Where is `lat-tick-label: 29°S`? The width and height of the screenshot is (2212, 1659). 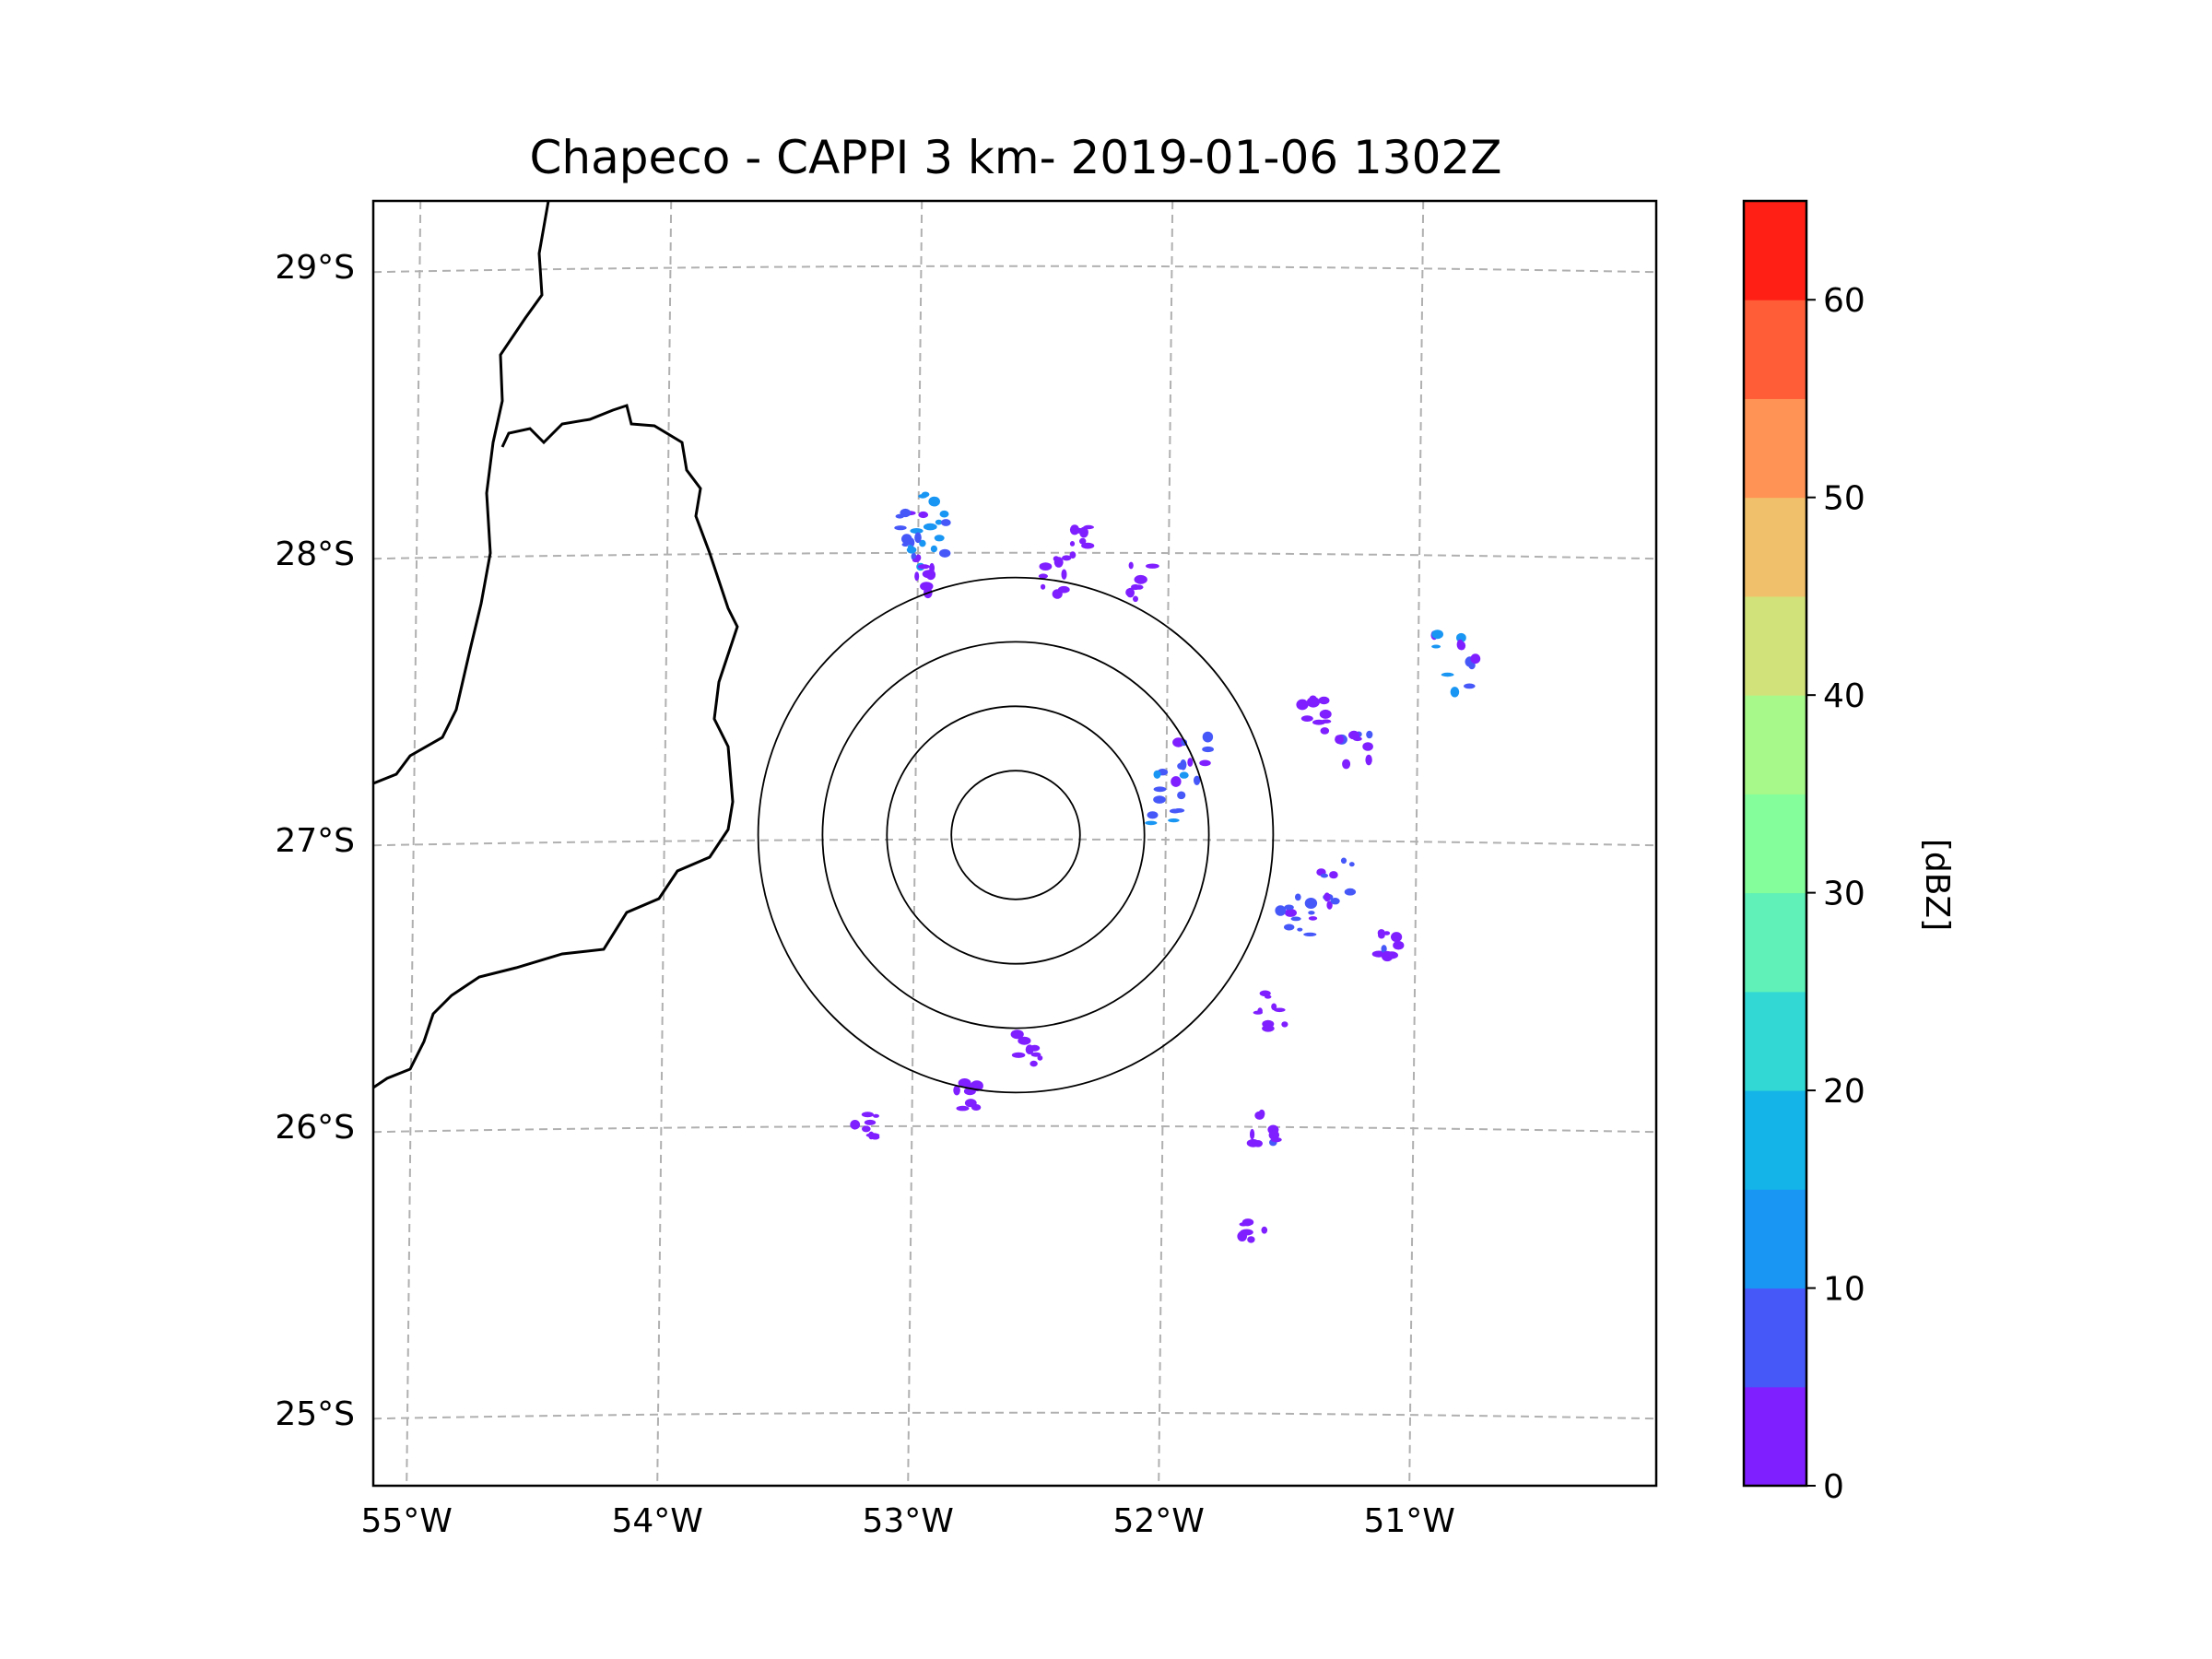 lat-tick-label: 29°S is located at coordinates (315, 268).